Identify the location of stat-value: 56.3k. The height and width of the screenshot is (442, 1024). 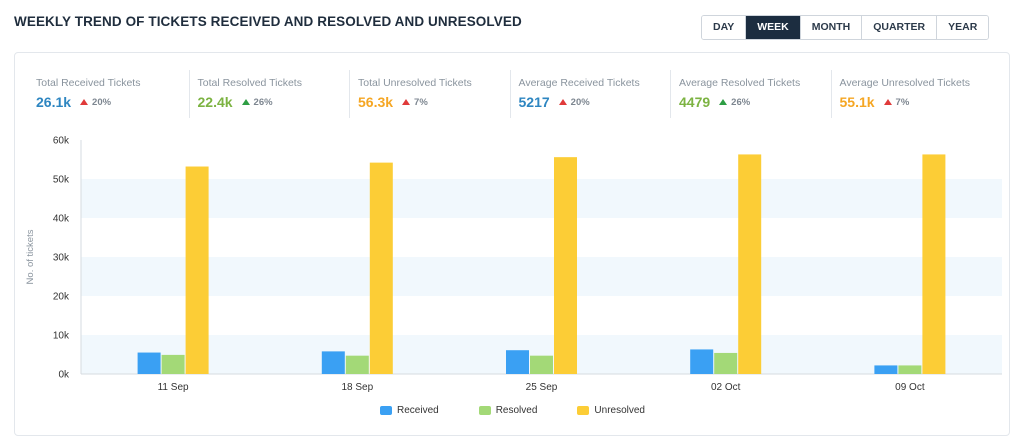
(376, 102).